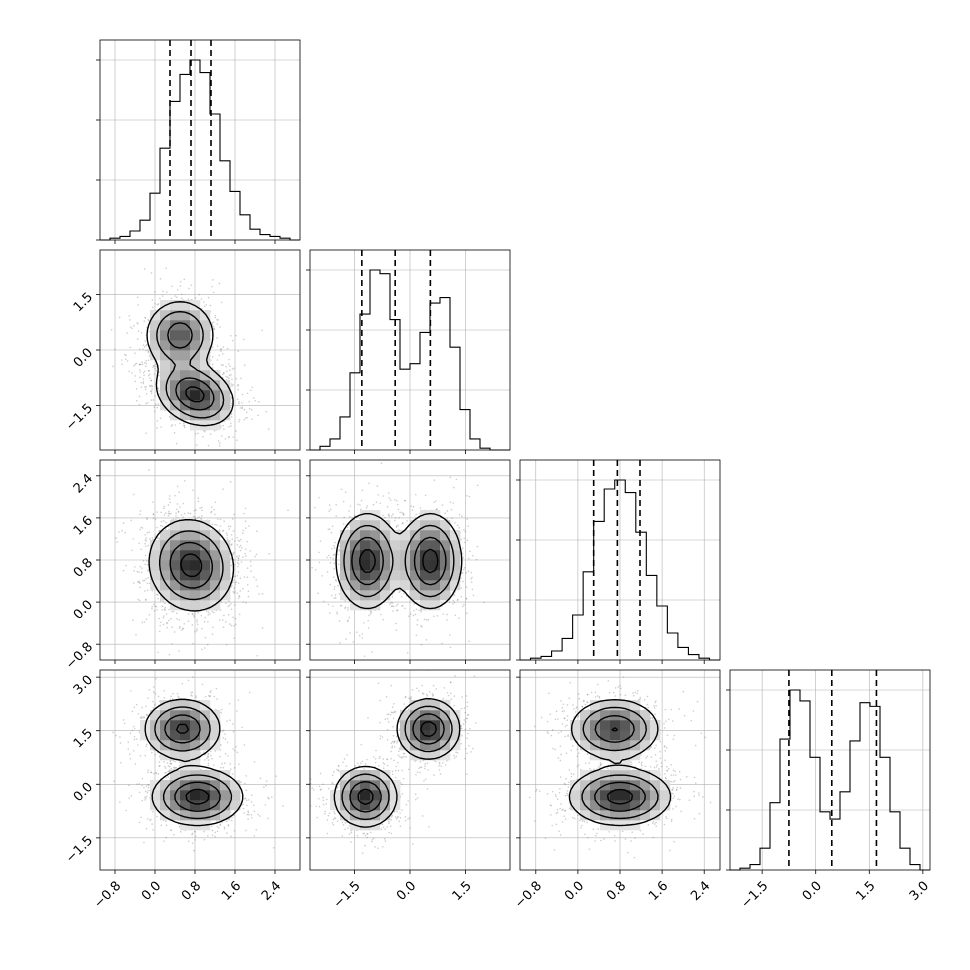 The width and height of the screenshot is (970, 970). Describe the element at coordinates (191, 565) in the screenshot. I see `contour-line` at that location.